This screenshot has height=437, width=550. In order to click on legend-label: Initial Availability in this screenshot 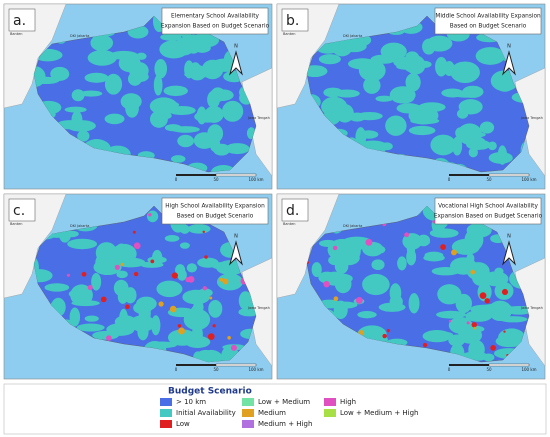, I will do `click(206, 413)`.